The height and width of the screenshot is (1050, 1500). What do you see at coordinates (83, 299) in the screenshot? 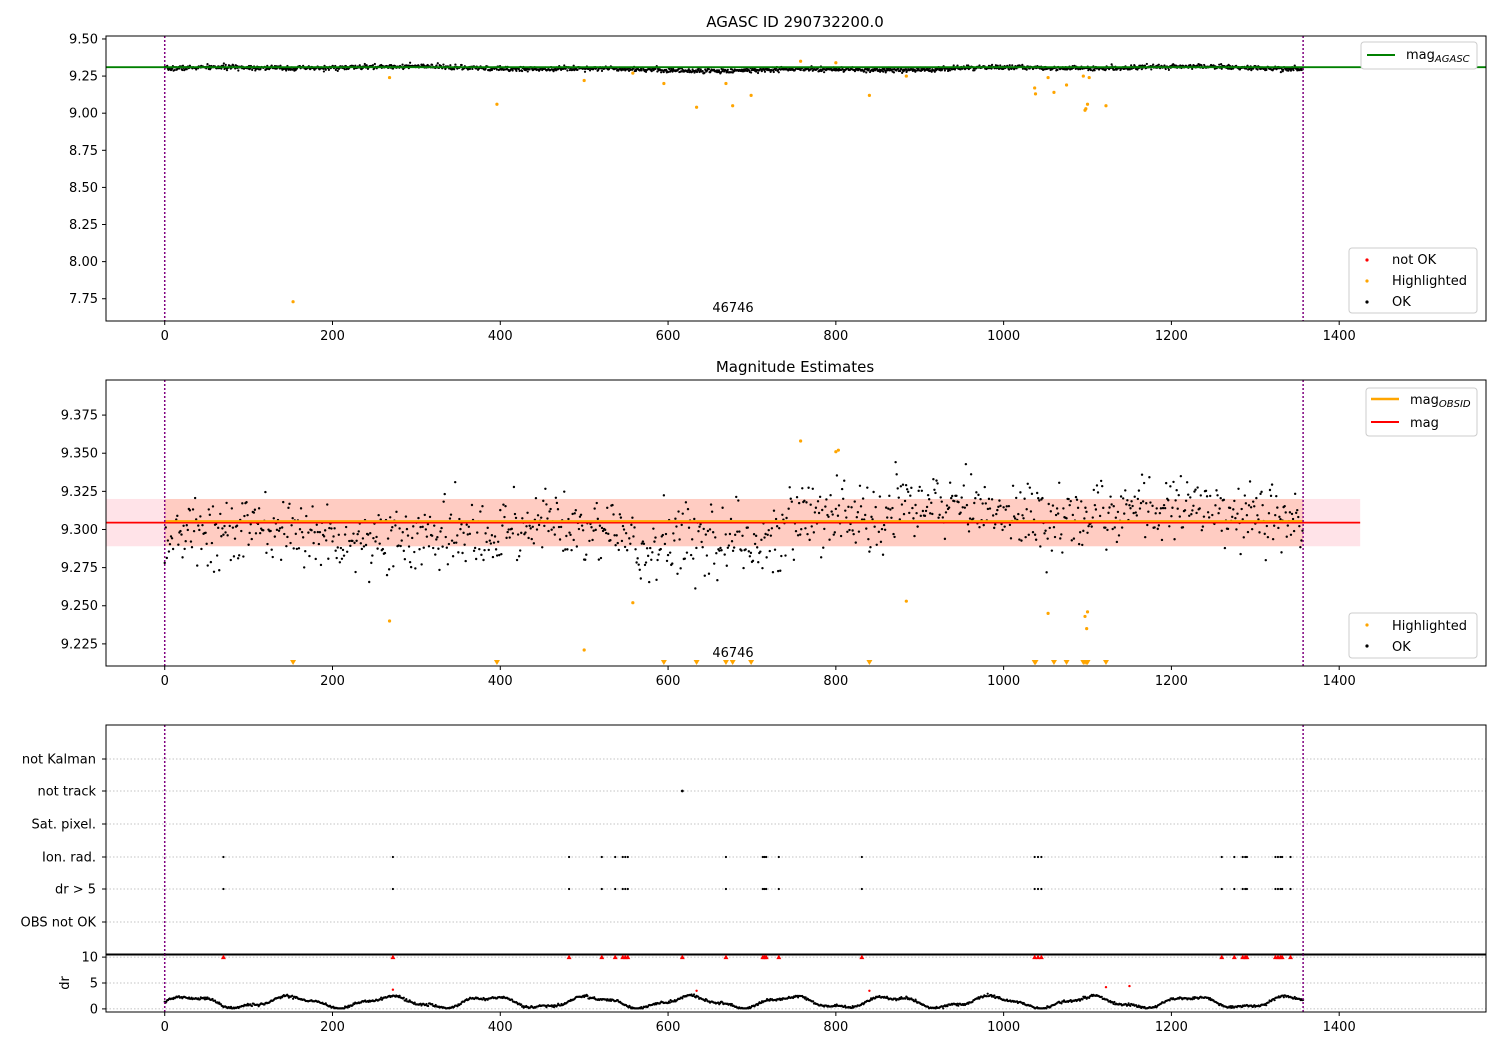
I see `top-y-tick-label: 7.75` at bounding box center [83, 299].